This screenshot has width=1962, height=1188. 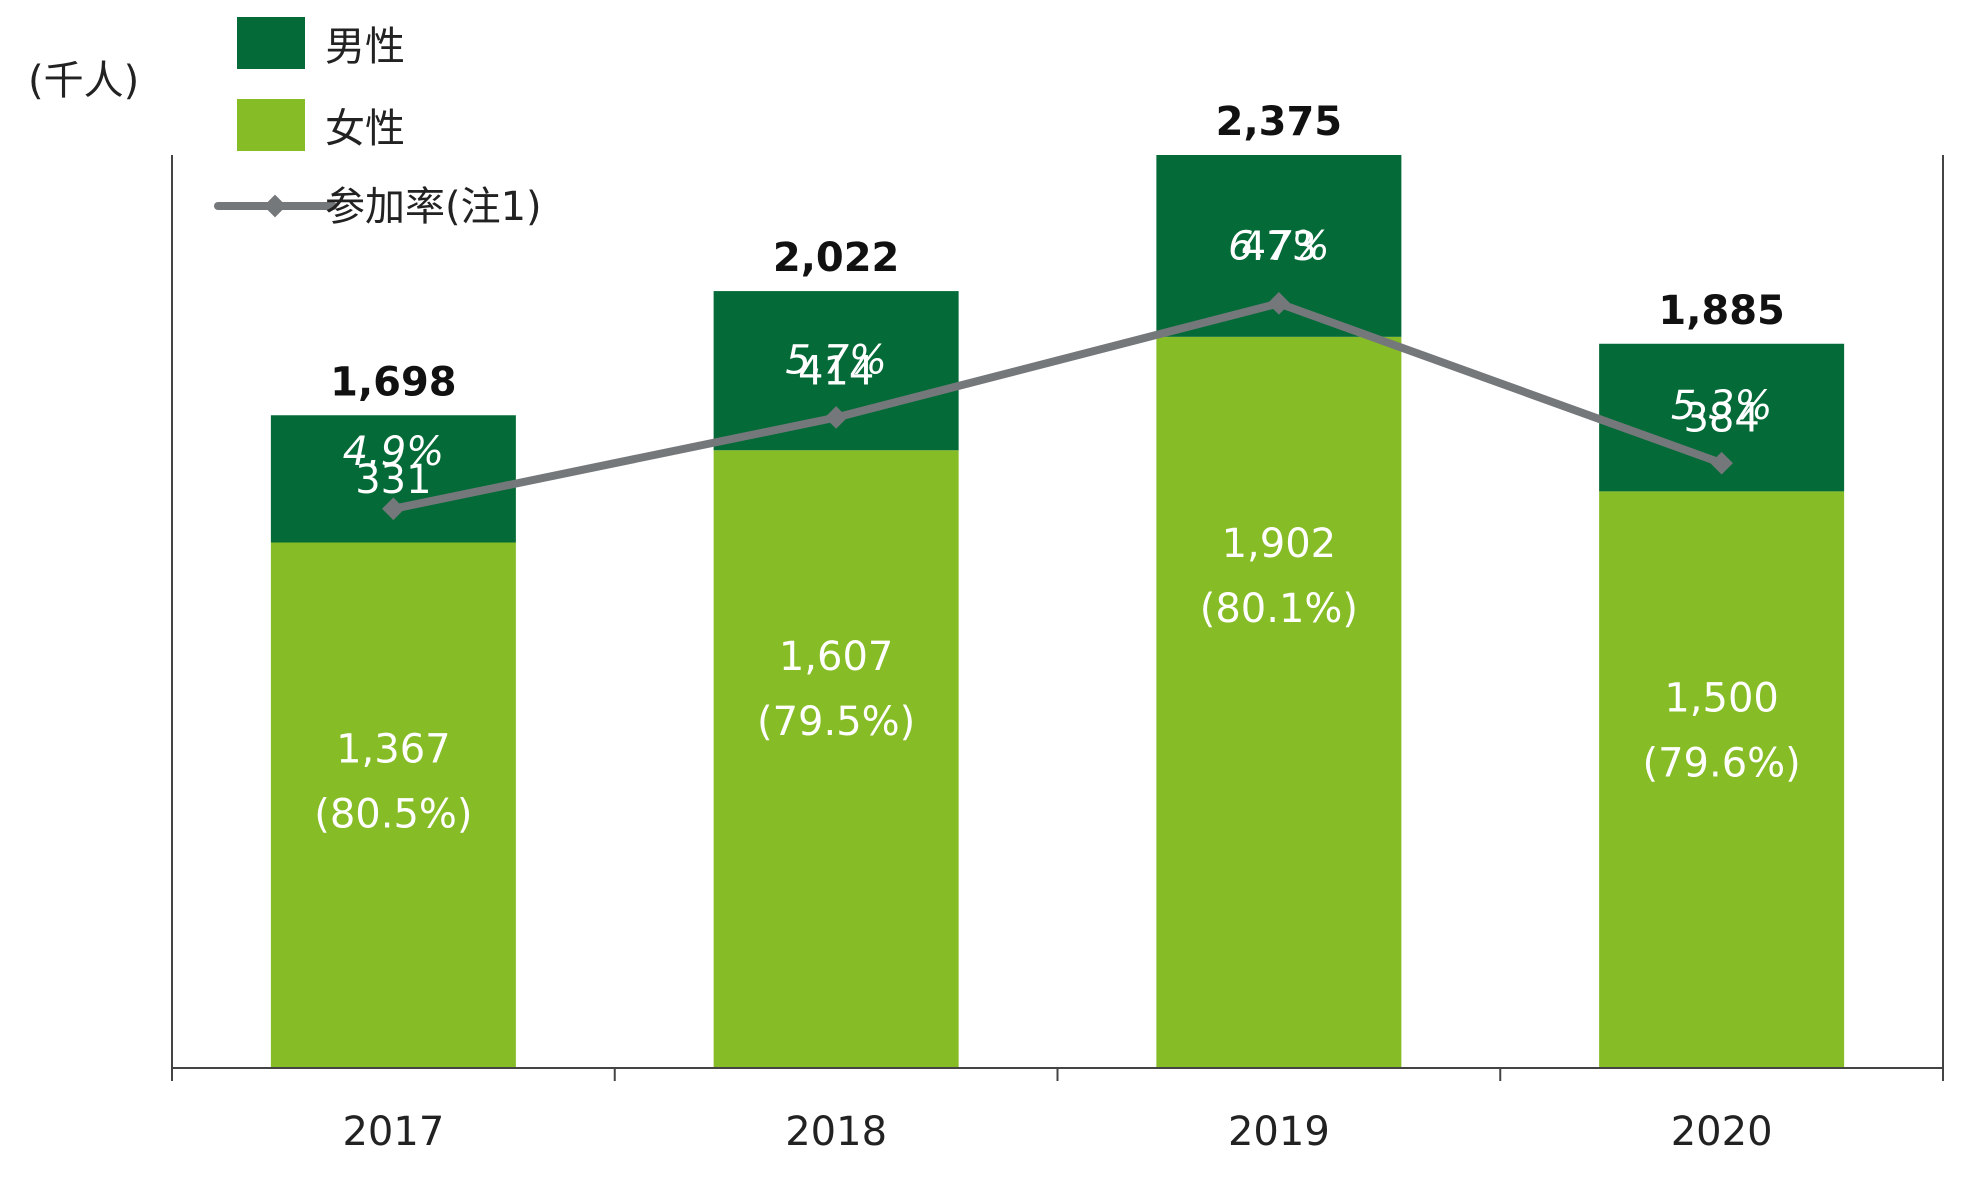 What do you see at coordinates (271, 125) in the screenshot?
I see `legend-swatch-female` at bounding box center [271, 125].